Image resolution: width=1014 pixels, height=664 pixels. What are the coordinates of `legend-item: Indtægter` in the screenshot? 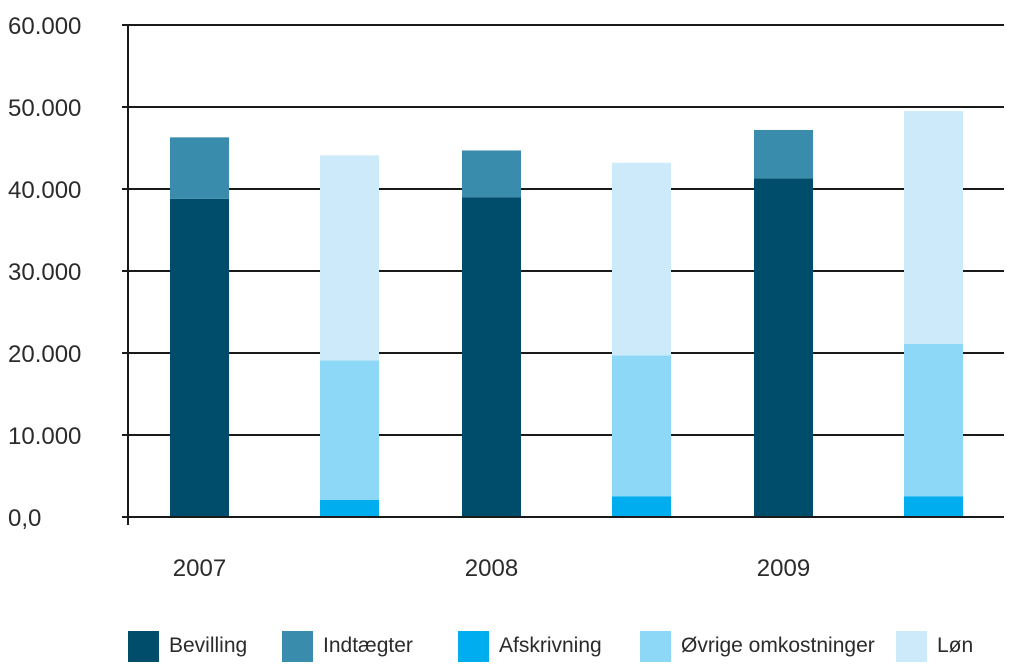 It's located at (347, 646).